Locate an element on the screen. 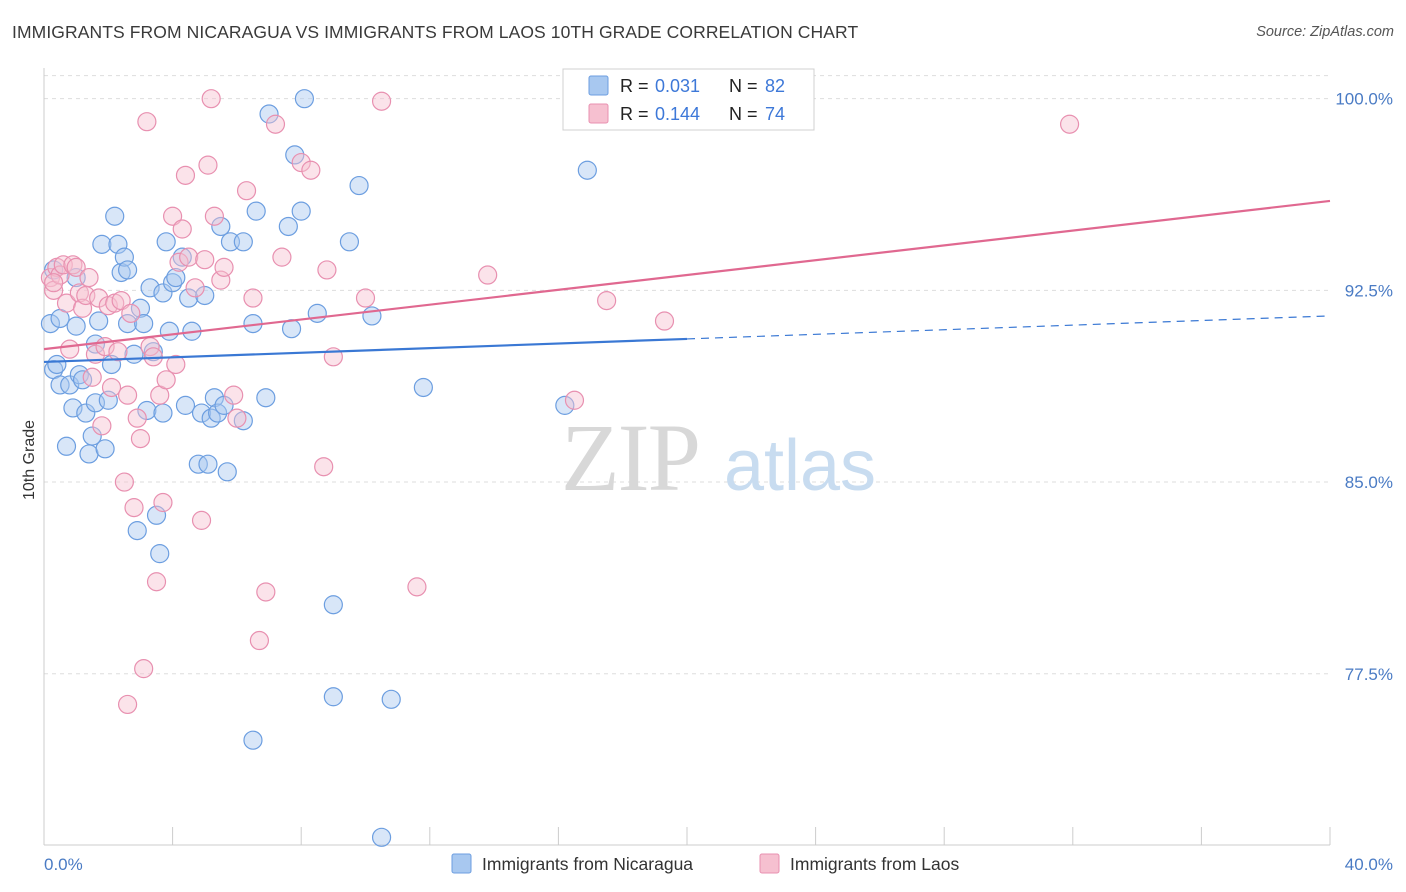  y-axis-label: 10th Grade is located at coordinates (29, 460).